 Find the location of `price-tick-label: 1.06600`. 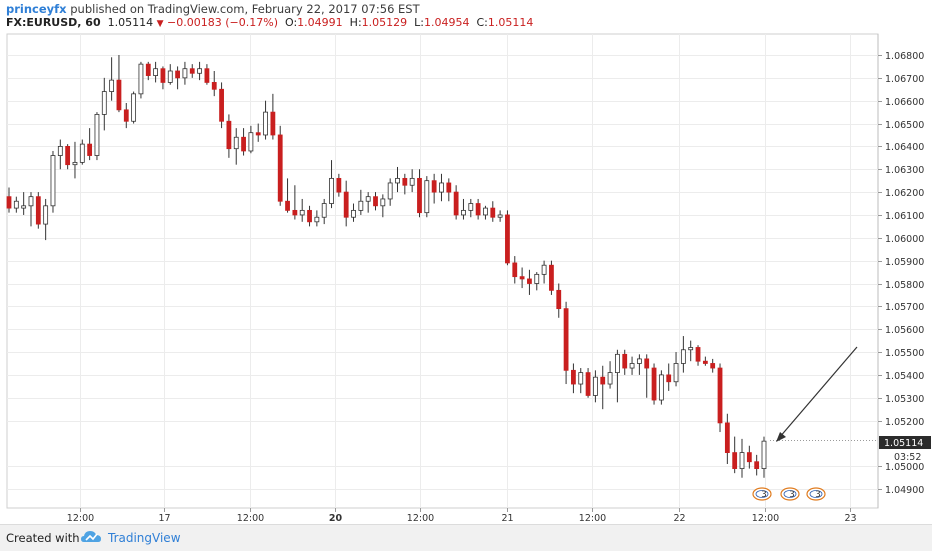

price-tick-label: 1.06600 is located at coordinates (904, 102).